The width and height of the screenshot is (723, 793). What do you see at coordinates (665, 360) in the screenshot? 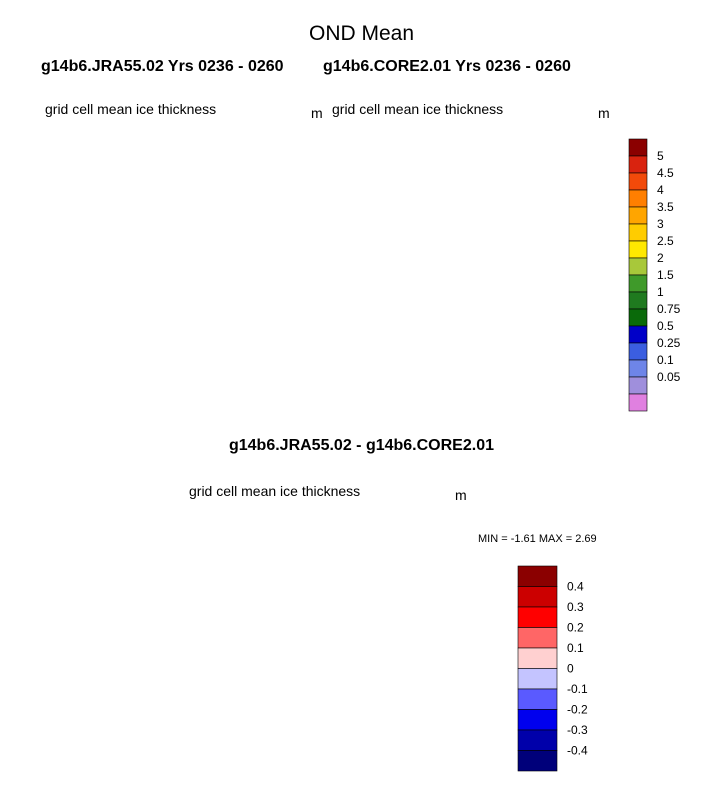
I see `thickness-colorbar-label-12: 0.1` at bounding box center [665, 360].